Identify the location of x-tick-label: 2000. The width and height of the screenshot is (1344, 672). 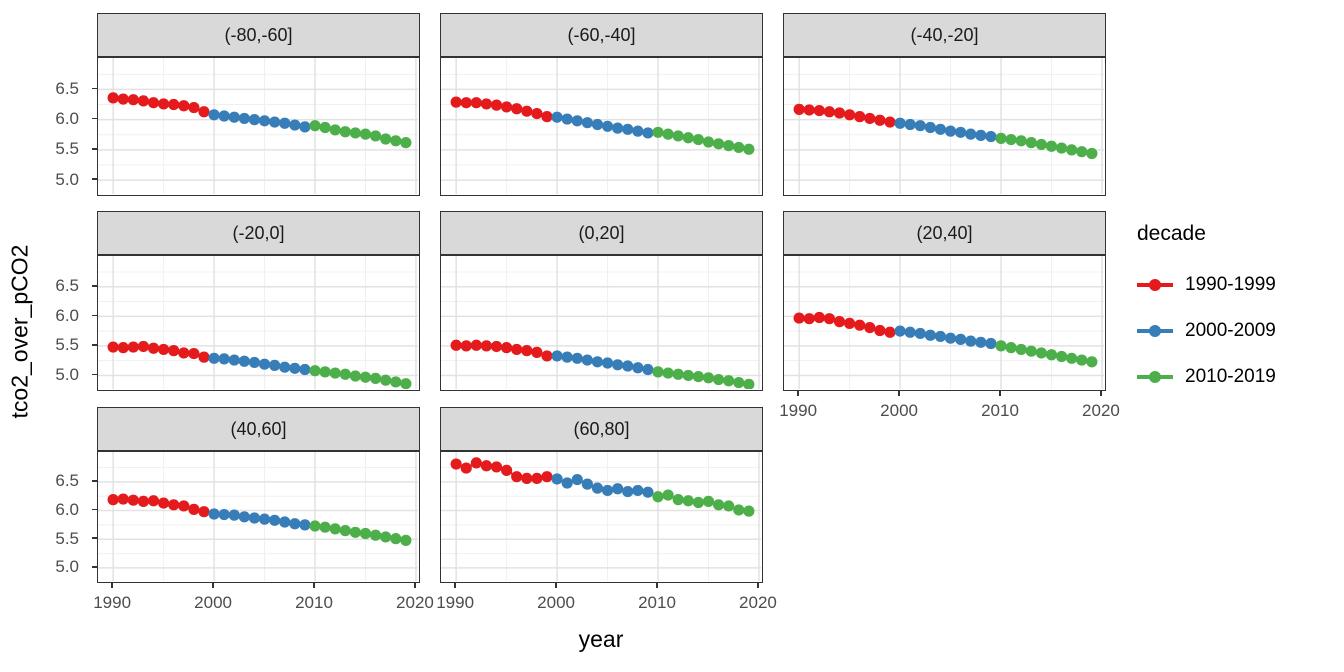
(556, 602).